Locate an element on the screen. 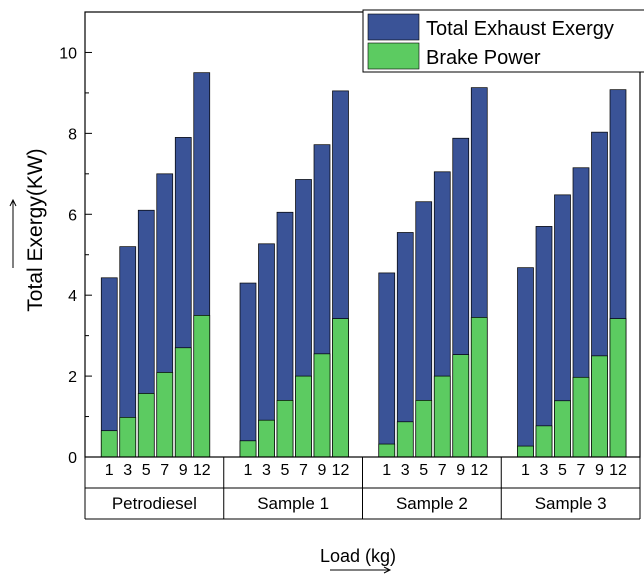 This screenshot has height=574, width=644. y-tick-label: 0 is located at coordinates (72, 458).